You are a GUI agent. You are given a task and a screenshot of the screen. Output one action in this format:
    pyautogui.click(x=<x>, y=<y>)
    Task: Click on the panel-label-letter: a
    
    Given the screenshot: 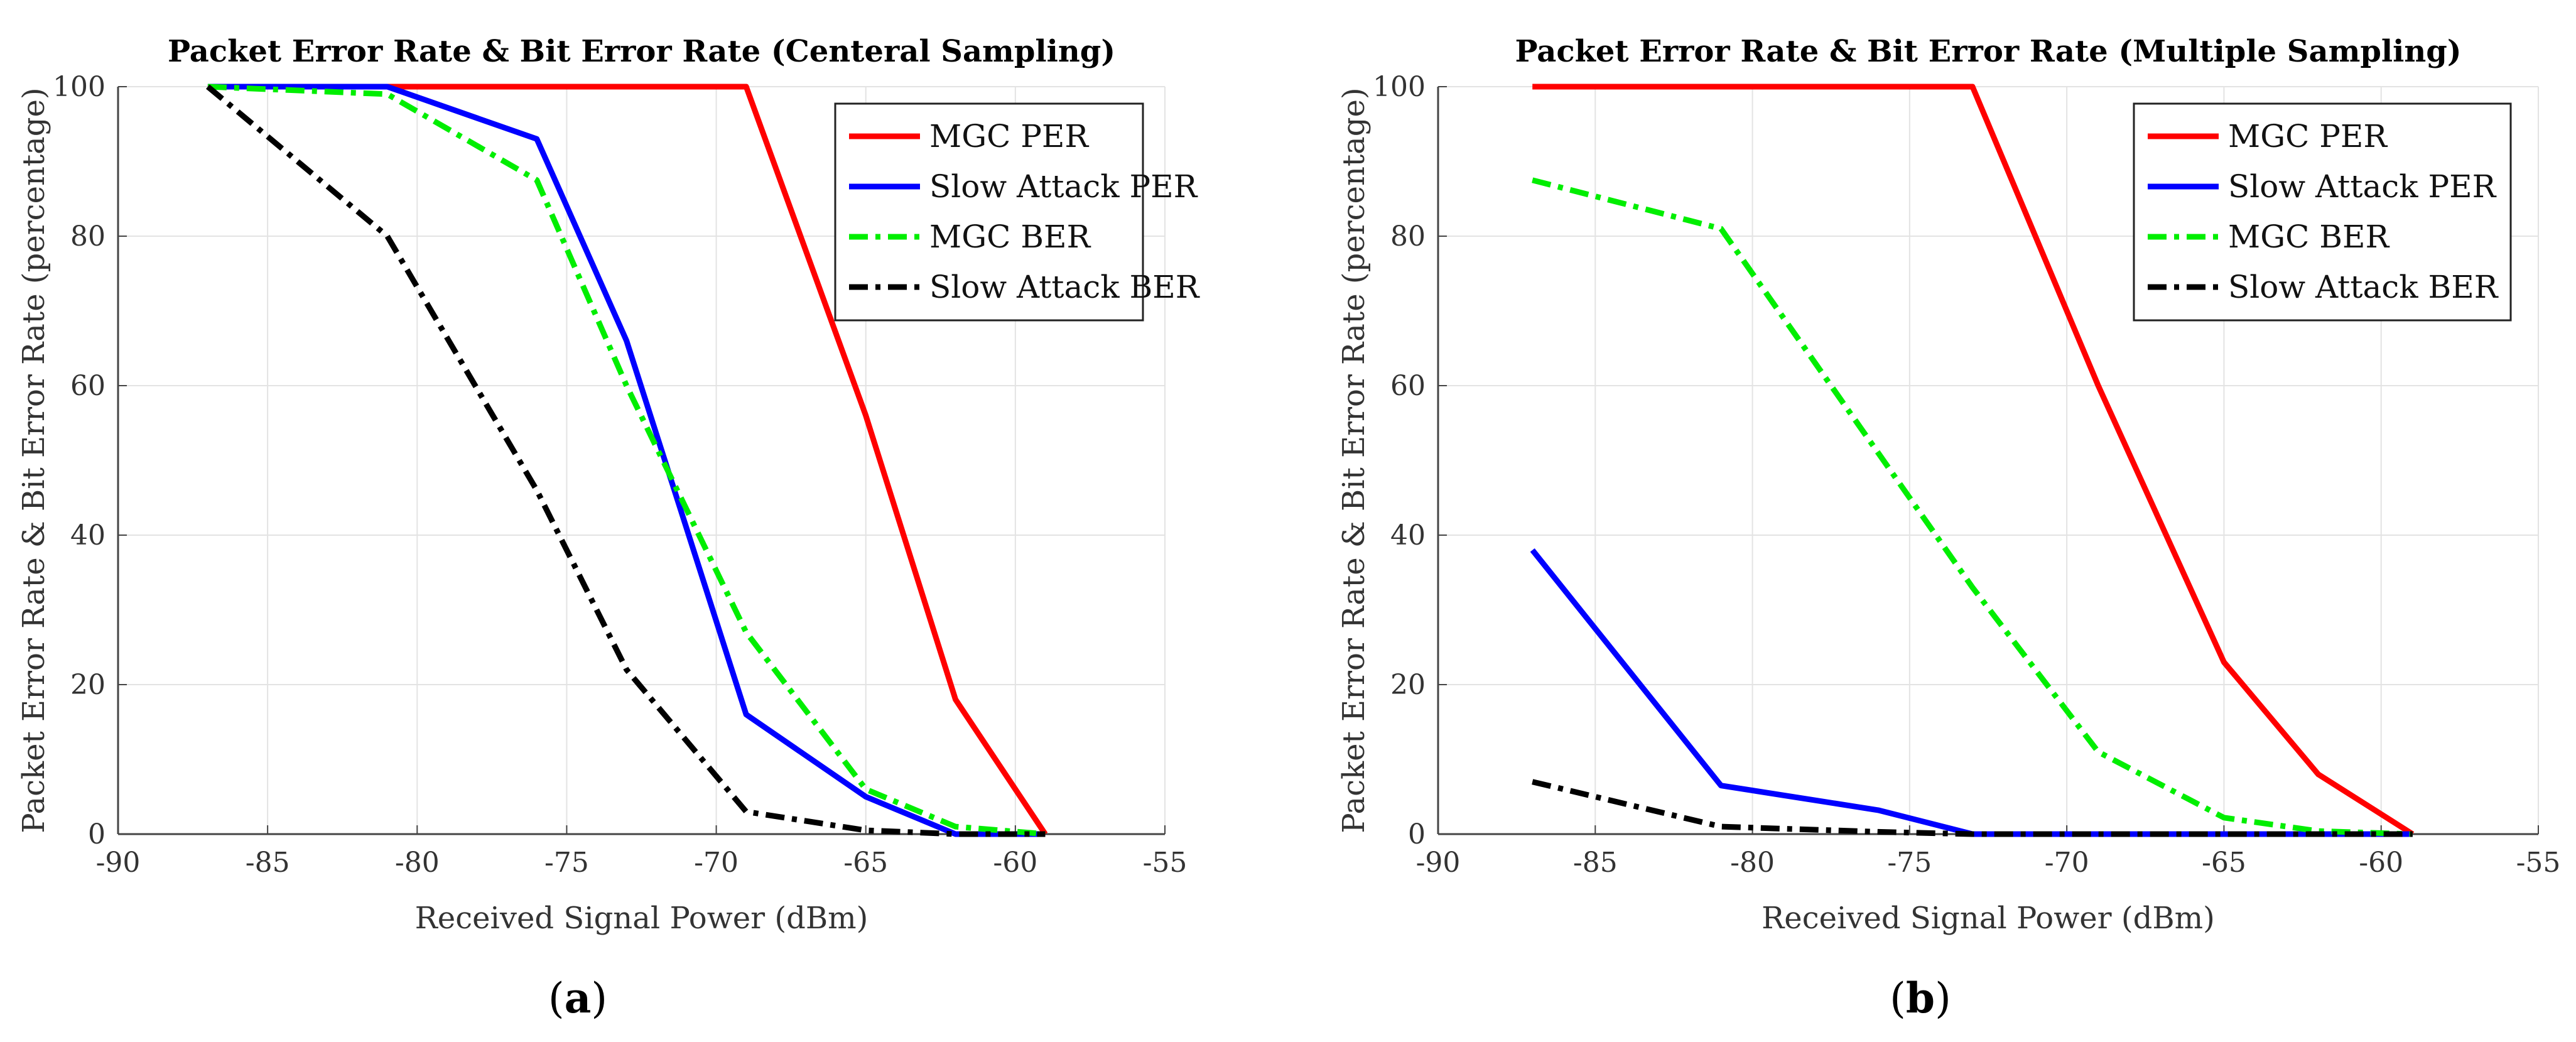 What is the action you would take?
    pyautogui.click(x=579, y=998)
    